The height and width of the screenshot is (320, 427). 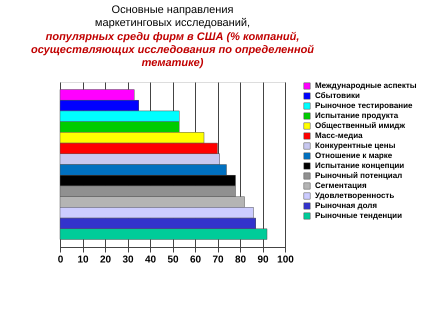 What do you see at coordinates (358, 175) in the screenshot?
I see `legend-label: Рыночный потенциал` at bounding box center [358, 175].